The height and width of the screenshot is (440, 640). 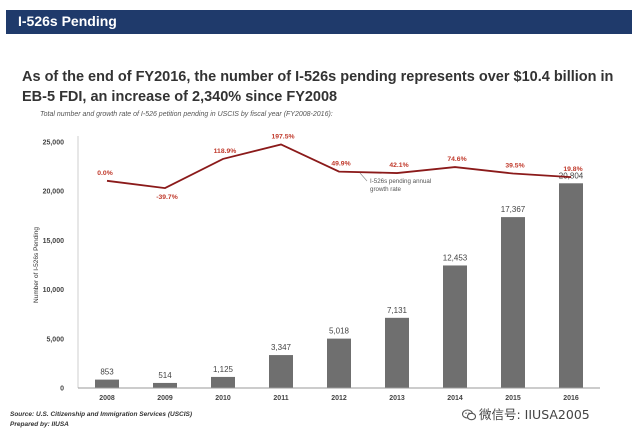 I want to click on bar-value-label: 20,804, so click(x=571, y=175).